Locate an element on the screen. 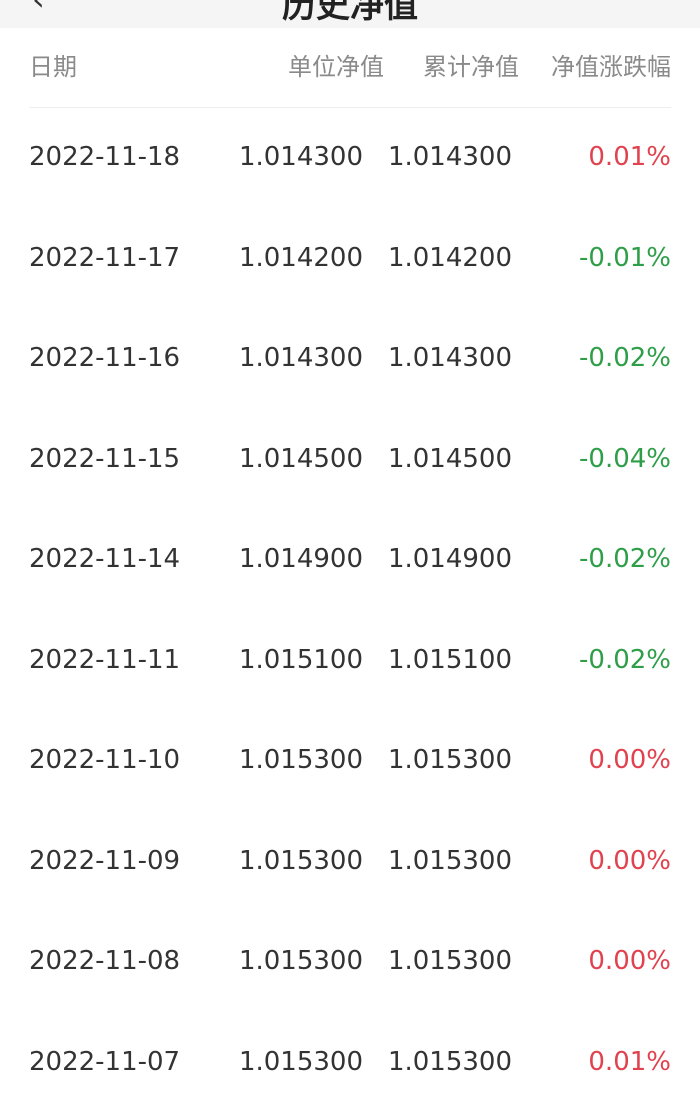 The width and height of the screenshot is (700, 1117). date-cell: 2022-11-07 is located at coordinates (105, 1061).